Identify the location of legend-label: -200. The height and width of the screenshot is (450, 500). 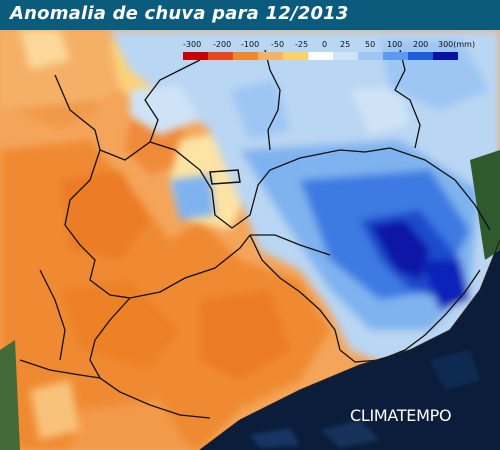
(222, 44).